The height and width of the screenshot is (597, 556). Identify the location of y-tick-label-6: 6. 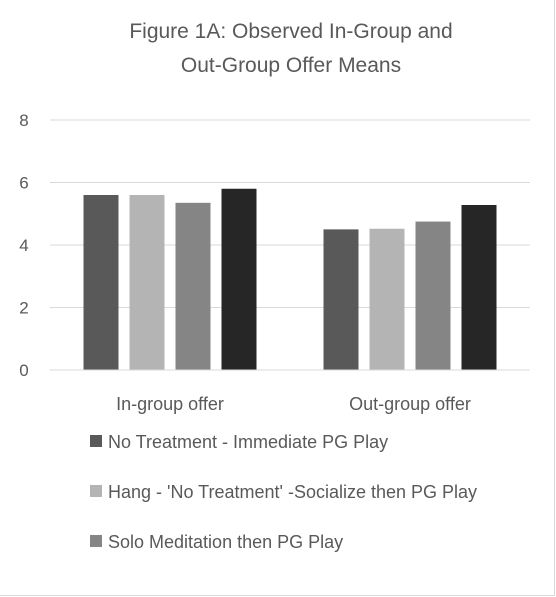
(23, 183).